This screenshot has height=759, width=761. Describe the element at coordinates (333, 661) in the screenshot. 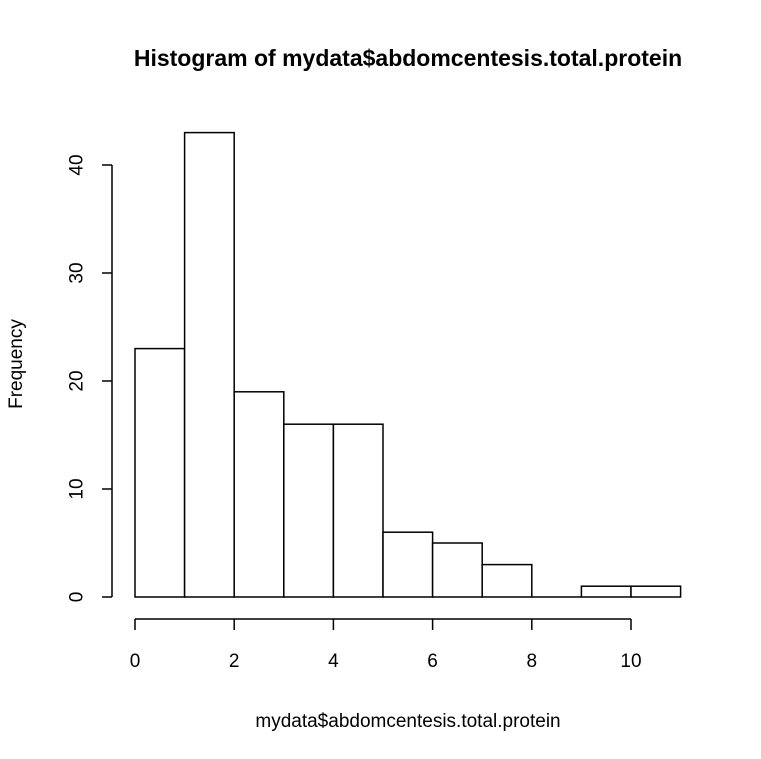

I see `x-tick-label-2: 4` at that location.